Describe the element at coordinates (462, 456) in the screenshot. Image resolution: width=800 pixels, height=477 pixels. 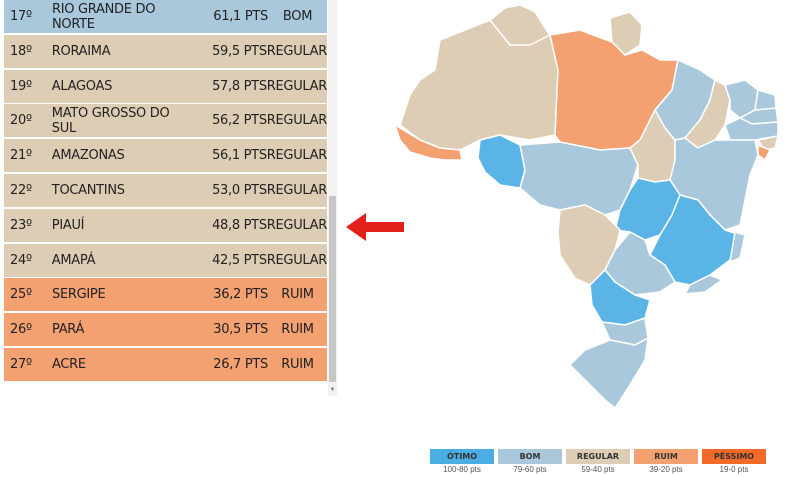
I see `legend-label: ÓTIMO` at that location.